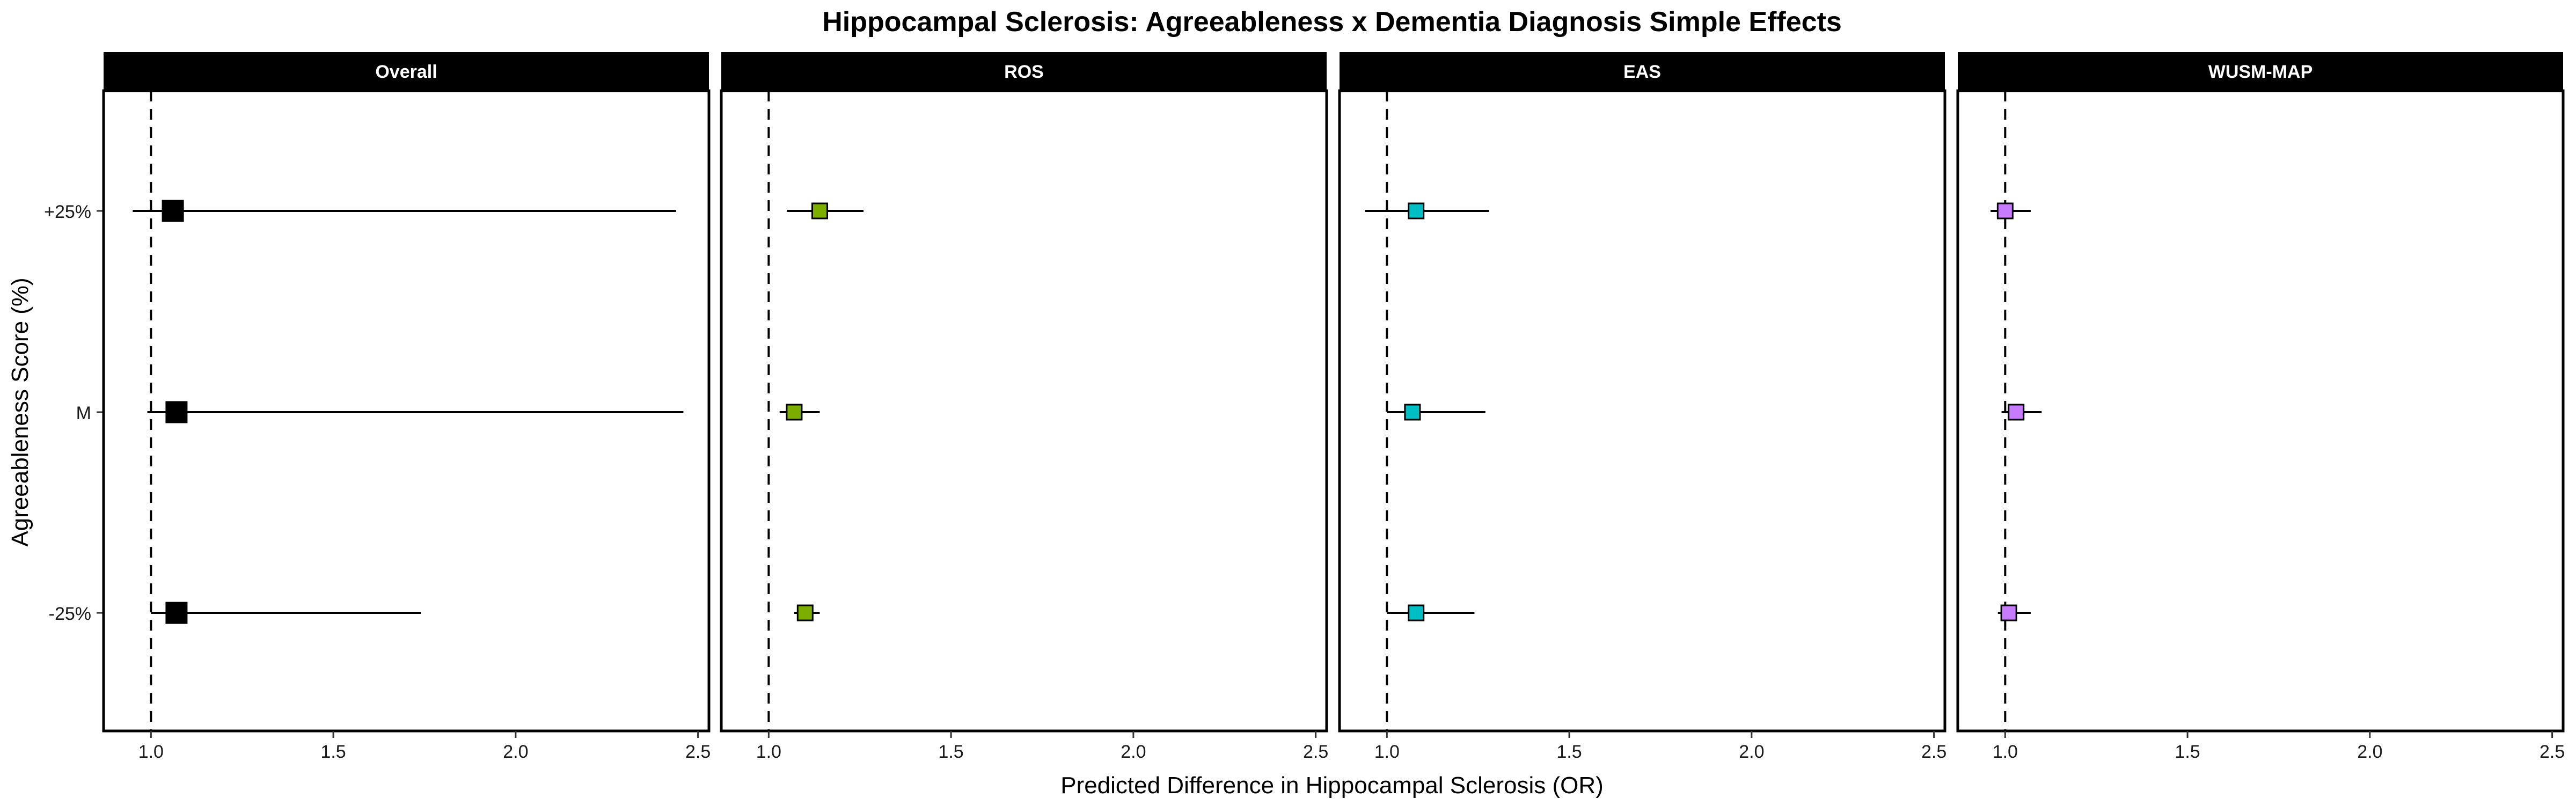 This screenshot has width=2576, height=805. I want to click on y-axis-title: Agreeableness Score (%), so click(20, 411).